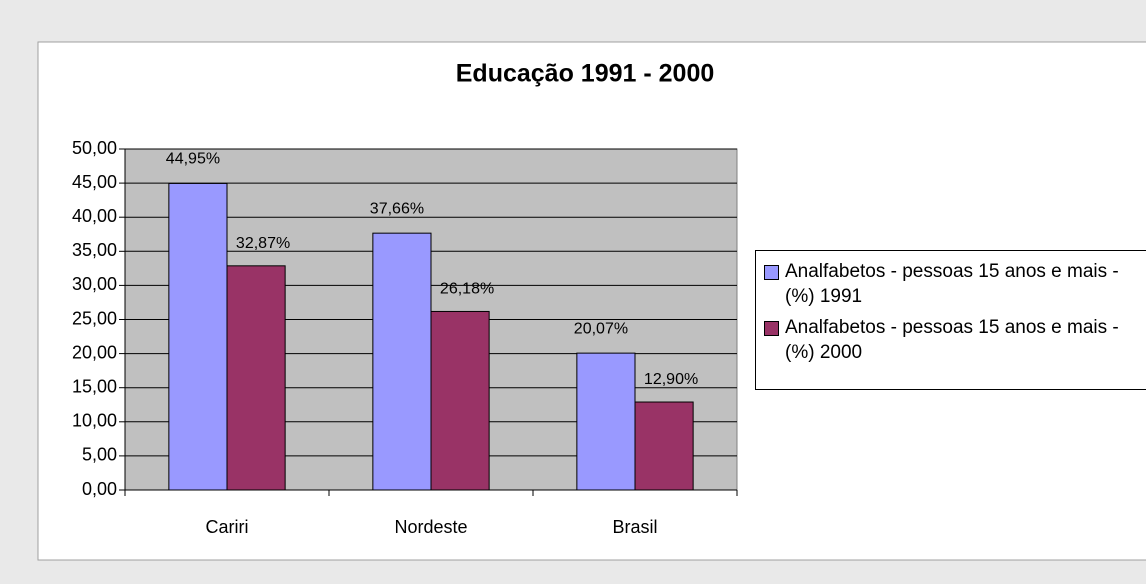 The image size is (1146, 584). I want to click on x-tick-label: Nordeste, so click(430, 527).